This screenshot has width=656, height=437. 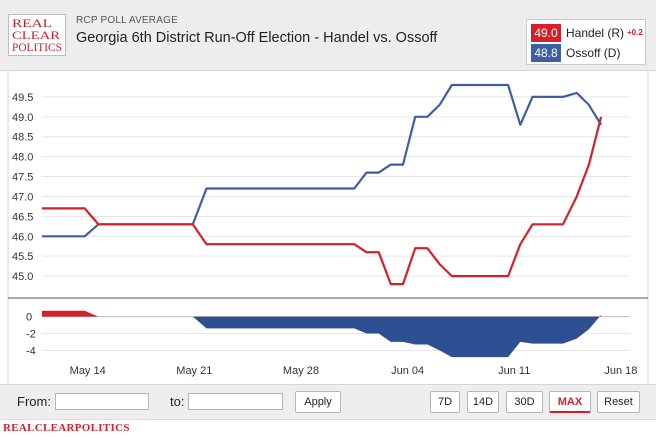 What do you see at coordinates (301, 371) in the screenshot?
I see `x-tick-label: May 28` at bounding box center [301, 371].